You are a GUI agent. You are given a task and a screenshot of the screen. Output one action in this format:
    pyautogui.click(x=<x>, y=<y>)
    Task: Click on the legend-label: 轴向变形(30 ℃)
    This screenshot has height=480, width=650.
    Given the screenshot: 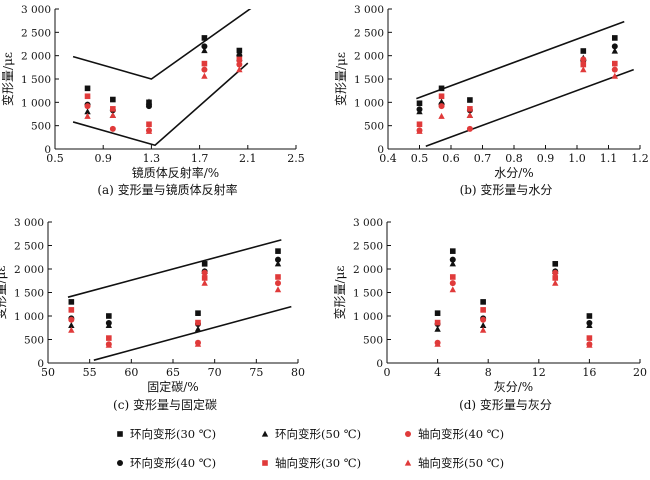 What is the action you would take?
    pyautogui.click(x=318, y=463)
    